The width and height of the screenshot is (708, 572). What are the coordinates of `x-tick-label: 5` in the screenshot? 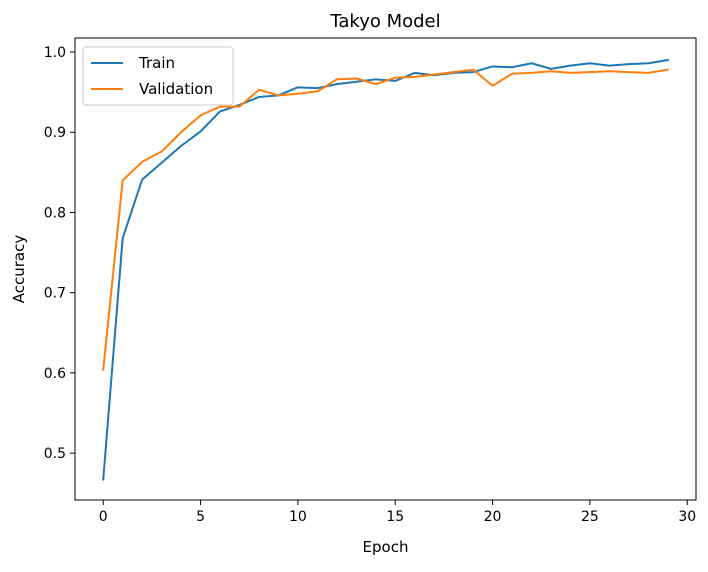 It's located at (200, 517).